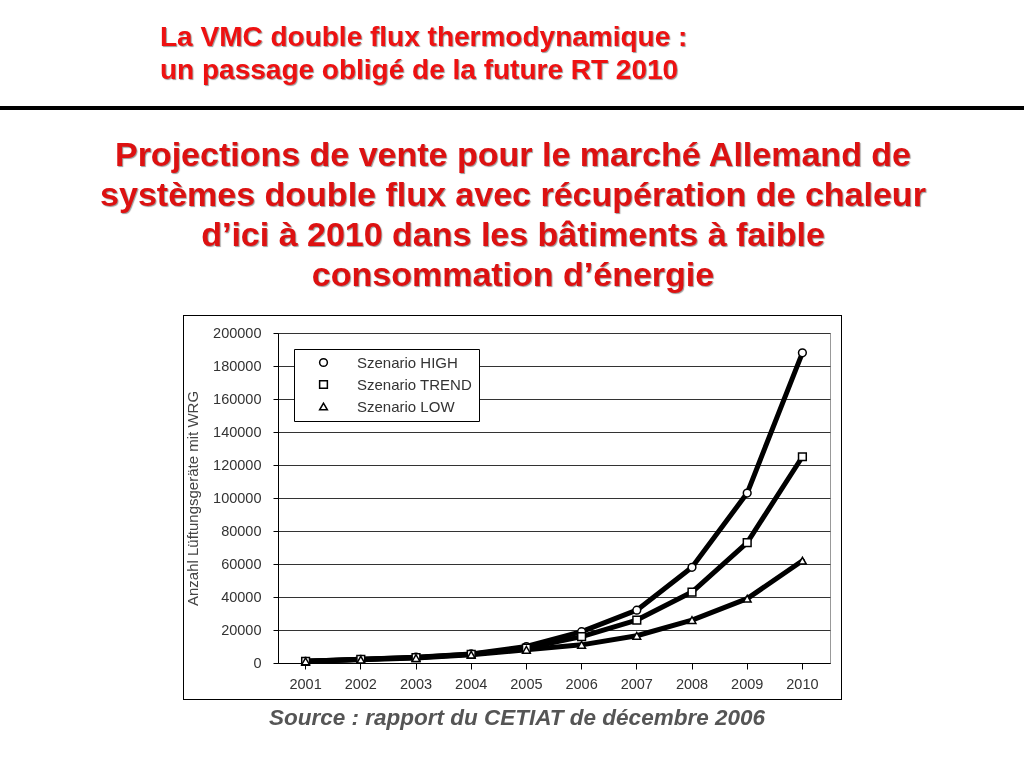  Describe the element at coordinates (237, 365) in the screenshot. I see `y-tick-label: 180000` at that location.